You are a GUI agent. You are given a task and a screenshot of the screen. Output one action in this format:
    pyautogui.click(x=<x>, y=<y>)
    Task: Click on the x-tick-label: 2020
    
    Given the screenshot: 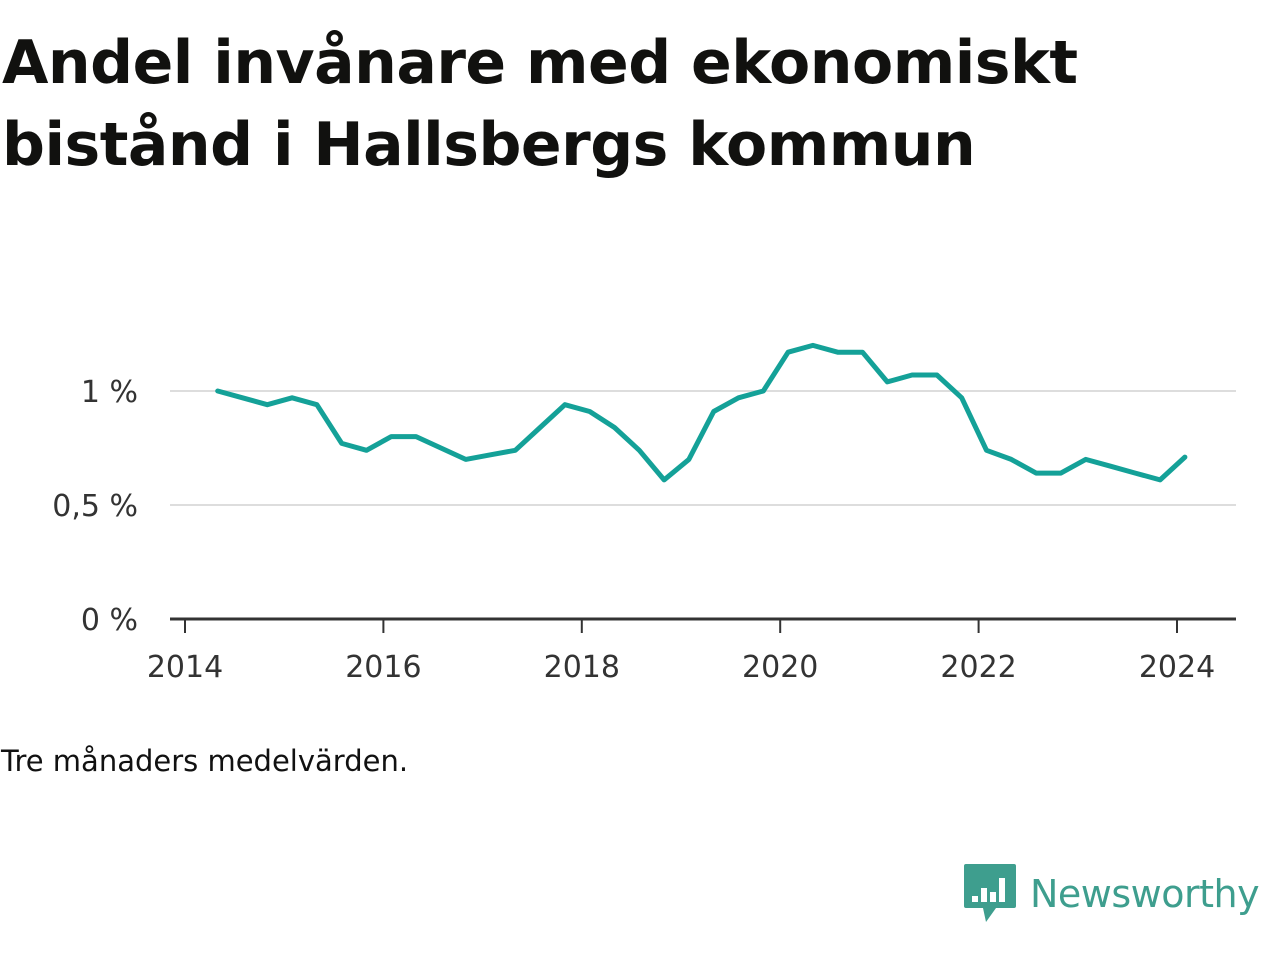 What is the action you would take?
    pyautogui.click(x=780, y=667)
    